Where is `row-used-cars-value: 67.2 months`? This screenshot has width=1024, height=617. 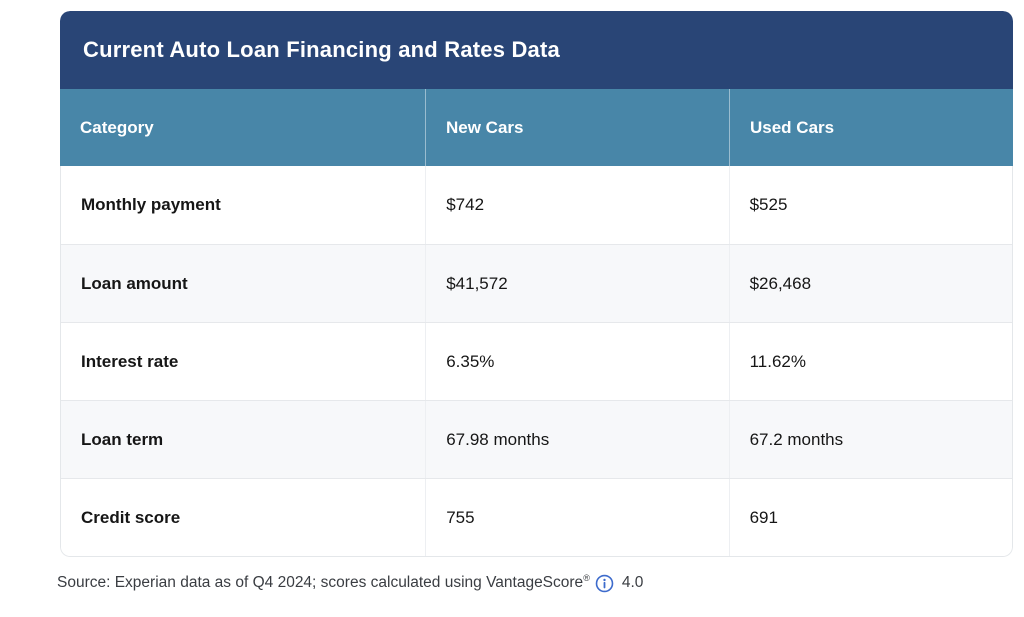 row-used-cars-value: 67.2 months is located at coordinates (870, 439).